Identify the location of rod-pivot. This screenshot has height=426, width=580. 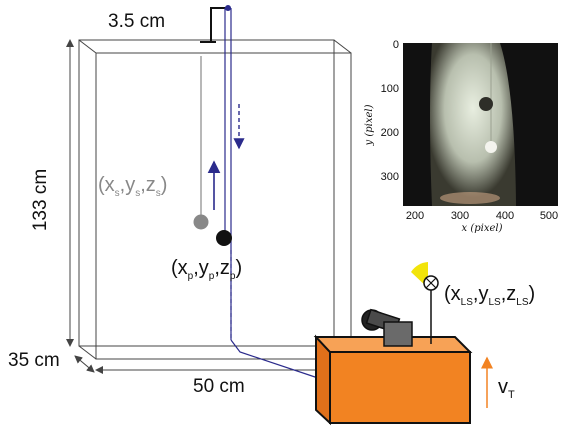
(228, 8).